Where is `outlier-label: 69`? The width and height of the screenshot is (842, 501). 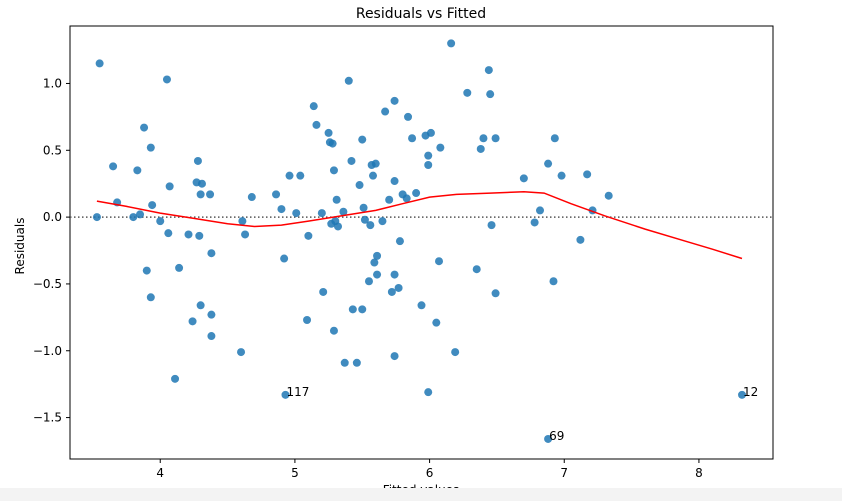
outlier-label: 69 is located at coordinates (556, 436).